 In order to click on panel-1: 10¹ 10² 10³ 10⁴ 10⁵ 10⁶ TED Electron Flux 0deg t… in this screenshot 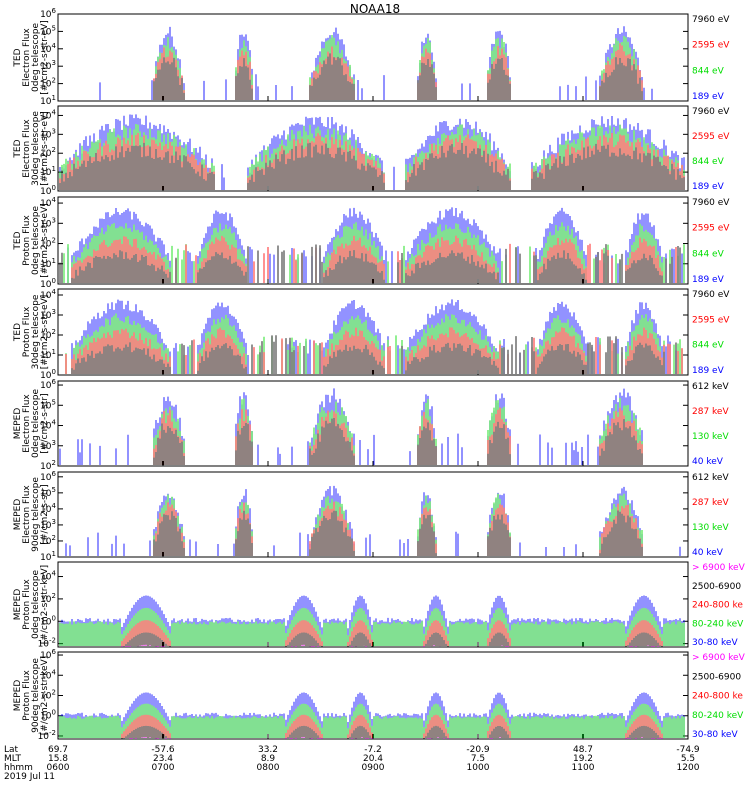, I will do `click(371, 57)`.